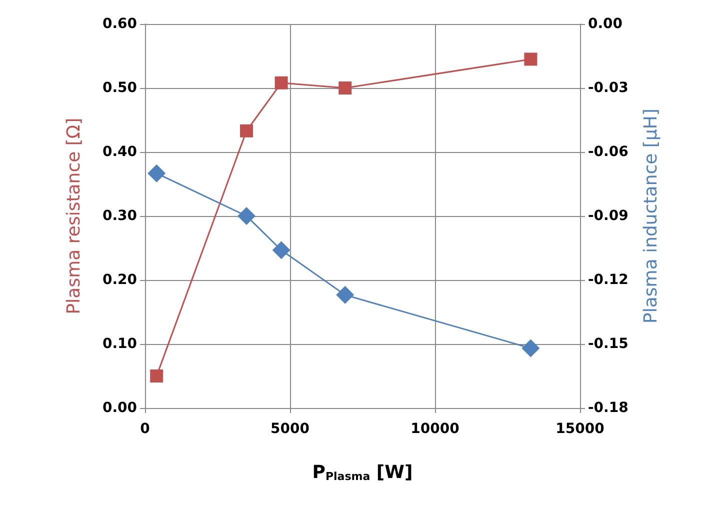  I want to click on x-tick-label: 5000, so click(290, 429).